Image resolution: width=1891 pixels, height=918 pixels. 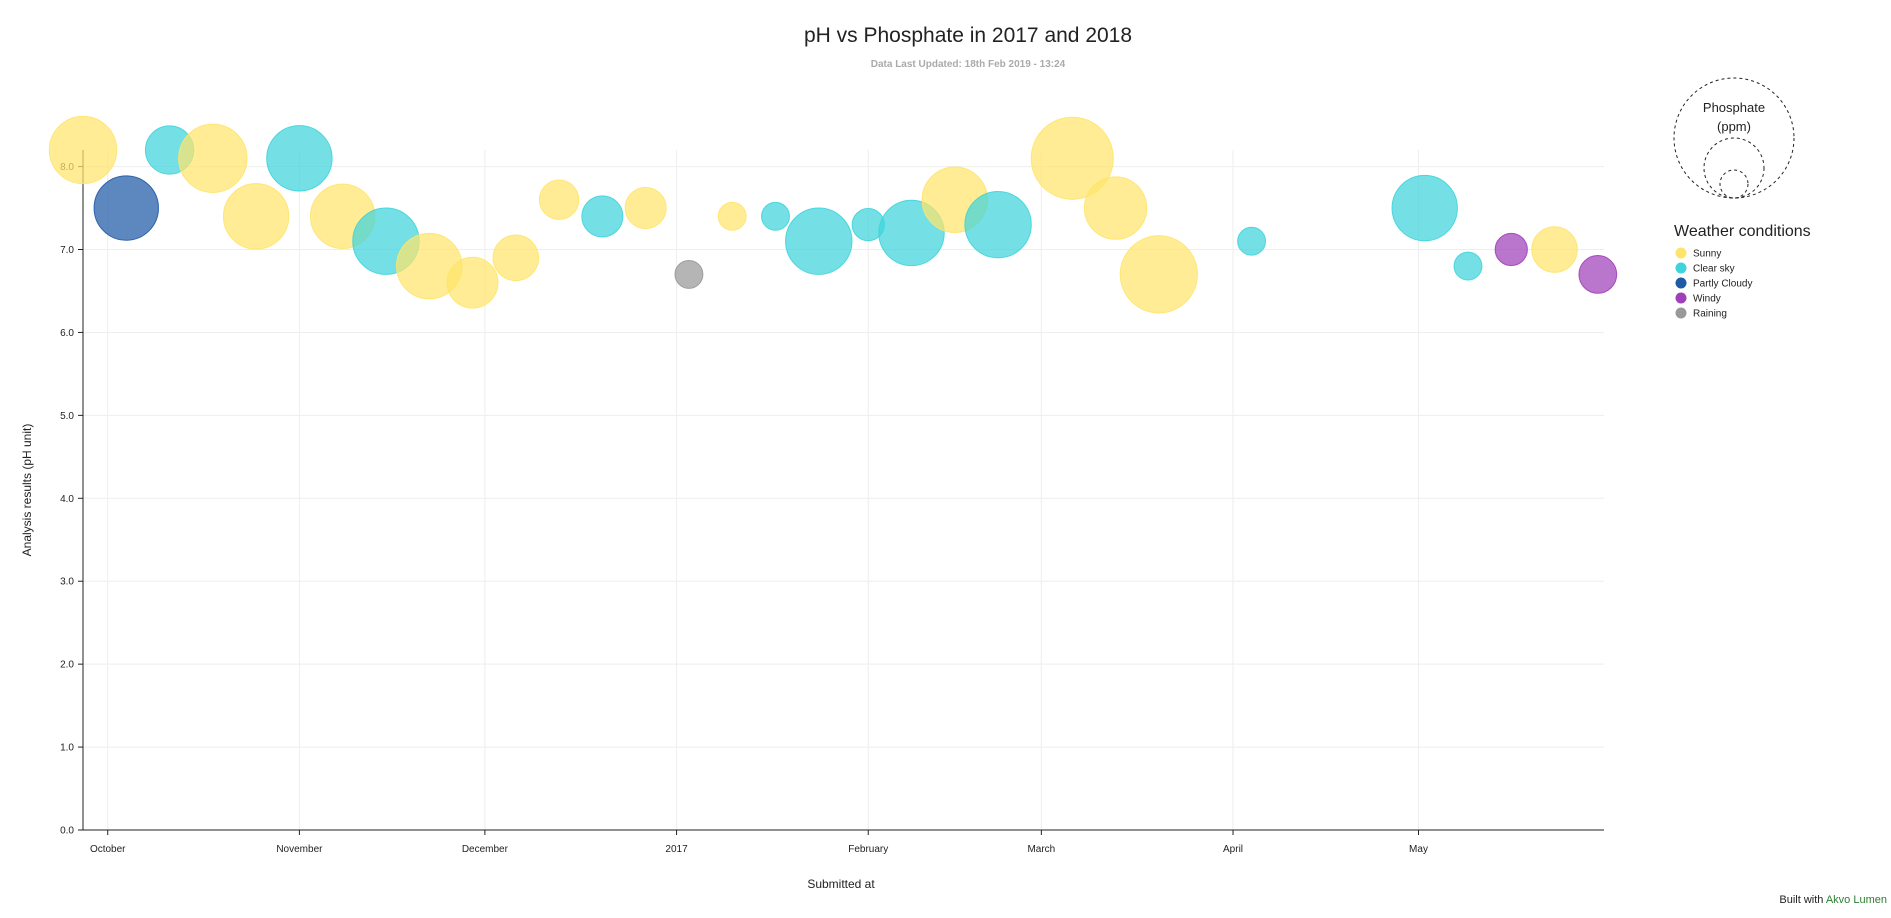 I want to click on y-tick-label: 2.0, so click(x=67, y=665).